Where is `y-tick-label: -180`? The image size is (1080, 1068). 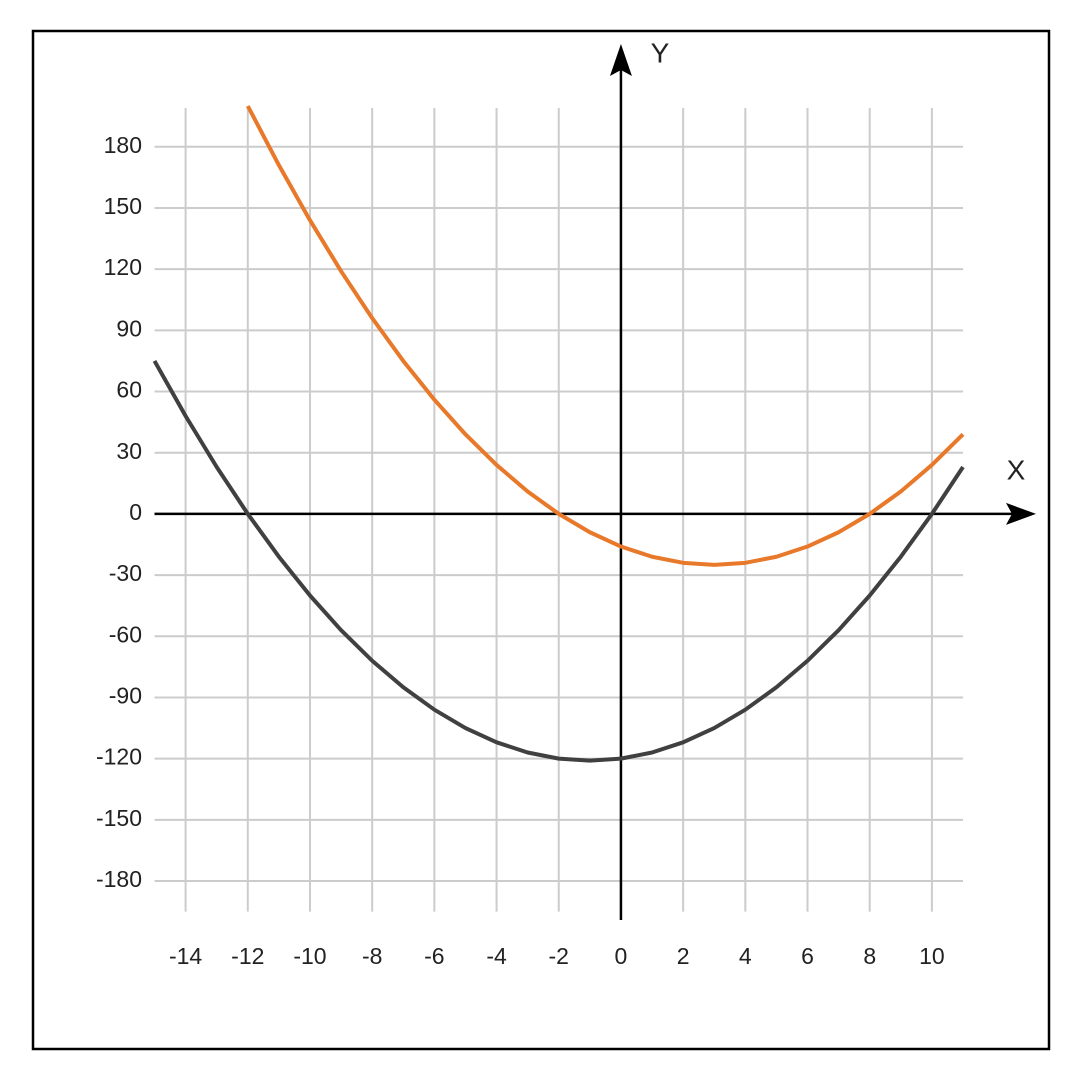 y-tick-label: -180 is located at coordinates (119, 879).